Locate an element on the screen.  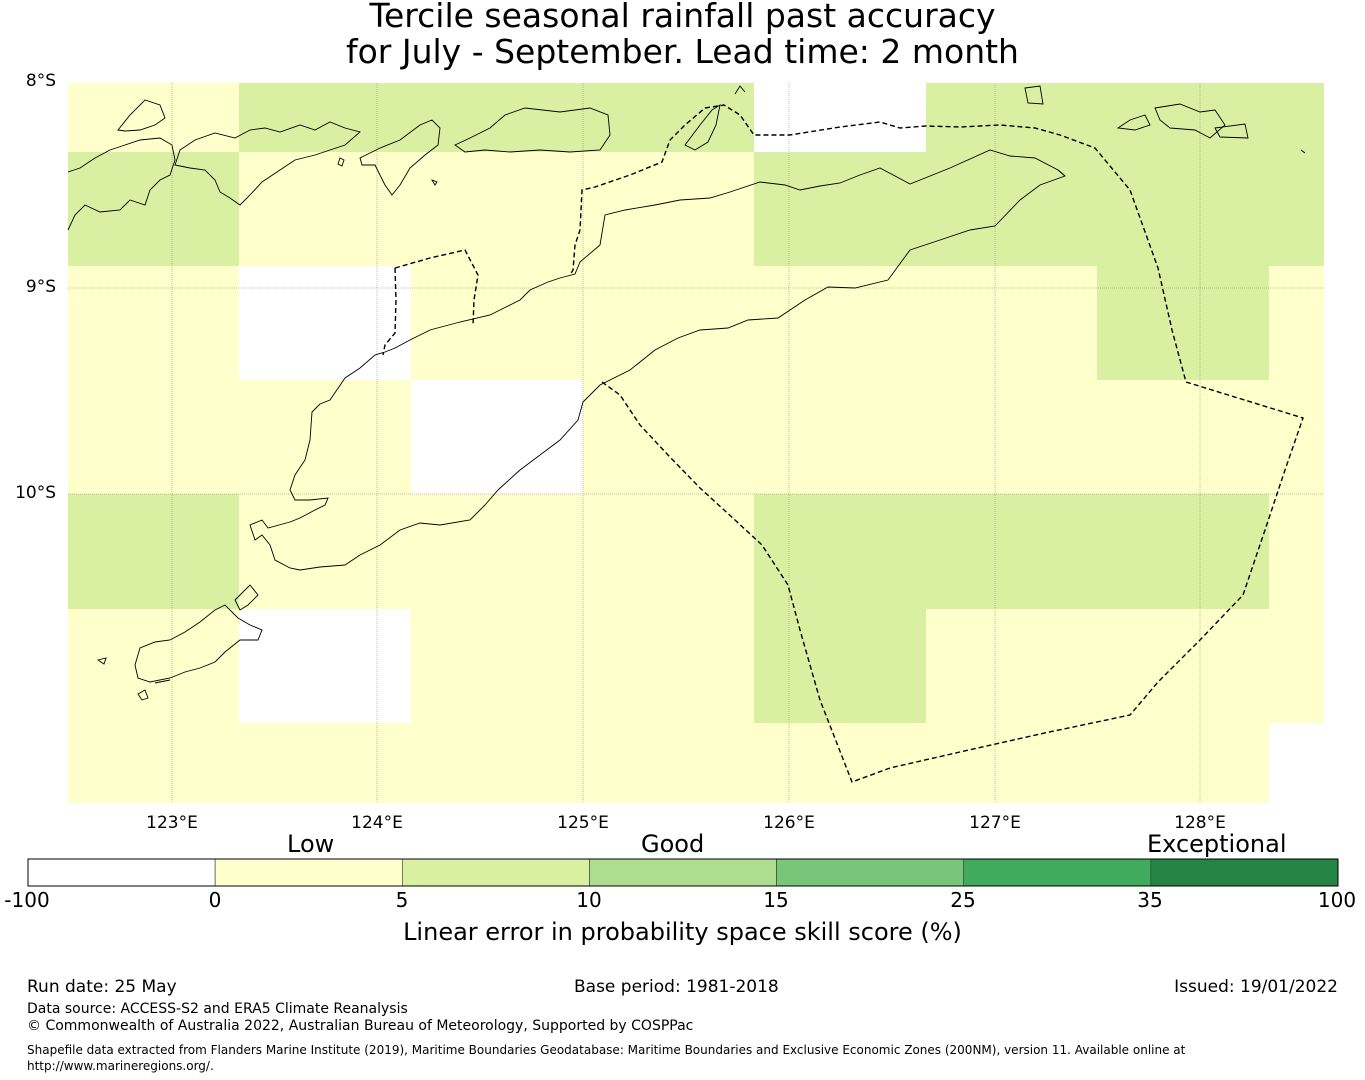
lon-label-125e: 125°E is located at coordinates (583, 823).